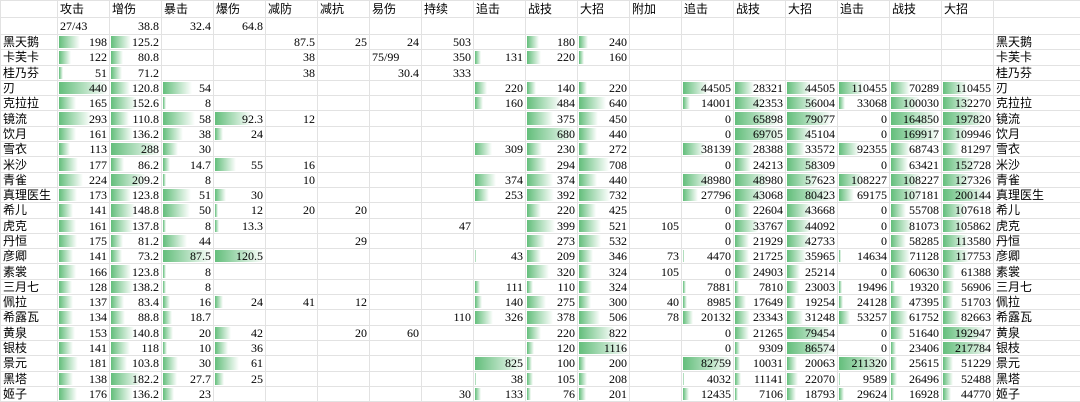  I want to click on cell: 137.8, so click(135, 225).